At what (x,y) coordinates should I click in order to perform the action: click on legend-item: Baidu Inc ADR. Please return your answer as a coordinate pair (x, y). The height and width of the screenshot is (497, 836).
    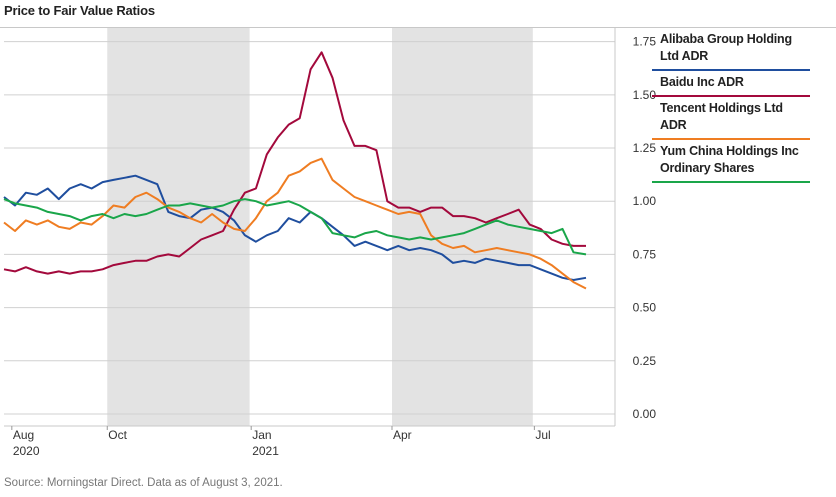
    Looking at the image, I should click on (731, 84).